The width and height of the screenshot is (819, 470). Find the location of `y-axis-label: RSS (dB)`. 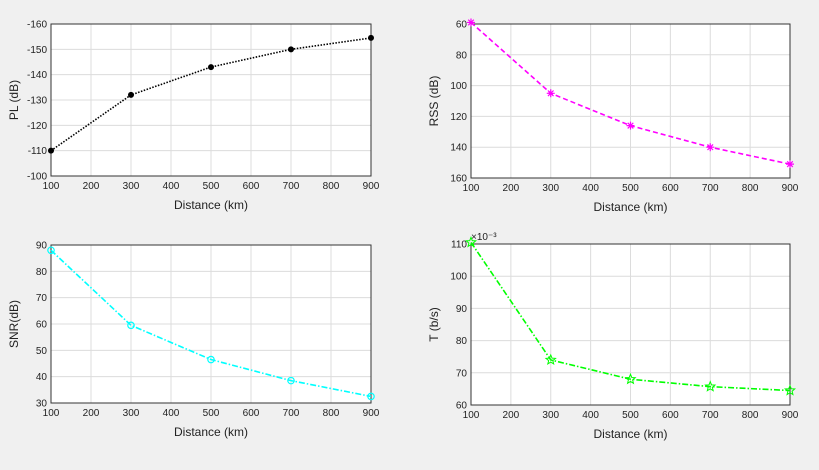

y-axis-label: RSS (dB) is located at coordinates (434, 101).